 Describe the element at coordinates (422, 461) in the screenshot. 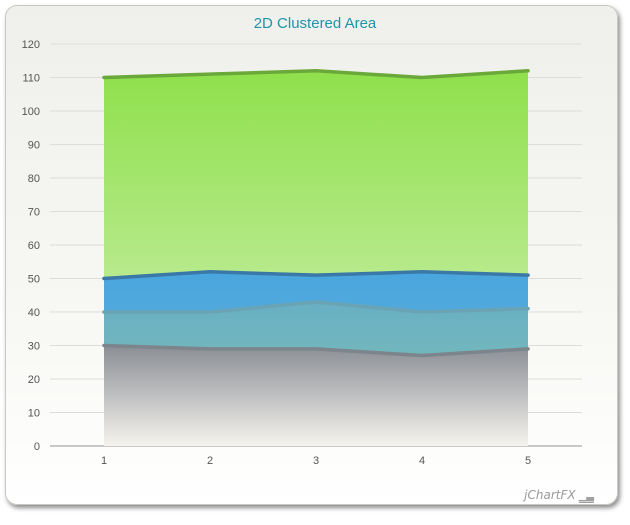

I see `x-tick-label: 4` at that location.